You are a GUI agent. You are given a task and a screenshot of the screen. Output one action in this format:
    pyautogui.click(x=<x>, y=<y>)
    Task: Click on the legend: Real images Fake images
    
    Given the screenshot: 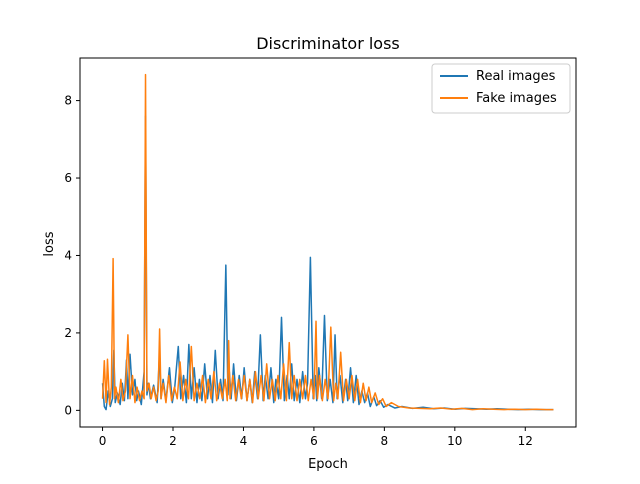 What is the action you would take?
    pyautogui.click(x=501, y=88)
    